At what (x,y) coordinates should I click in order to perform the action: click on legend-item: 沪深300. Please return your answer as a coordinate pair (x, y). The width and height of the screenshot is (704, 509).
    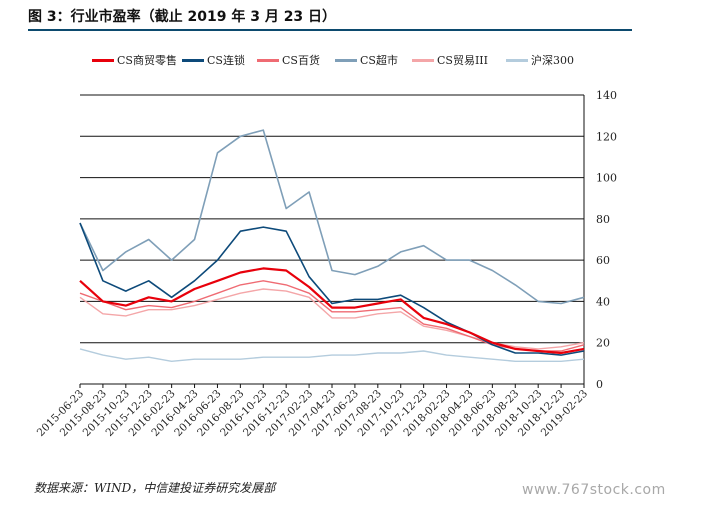
    Looking at the image, I should click on (540, 60).